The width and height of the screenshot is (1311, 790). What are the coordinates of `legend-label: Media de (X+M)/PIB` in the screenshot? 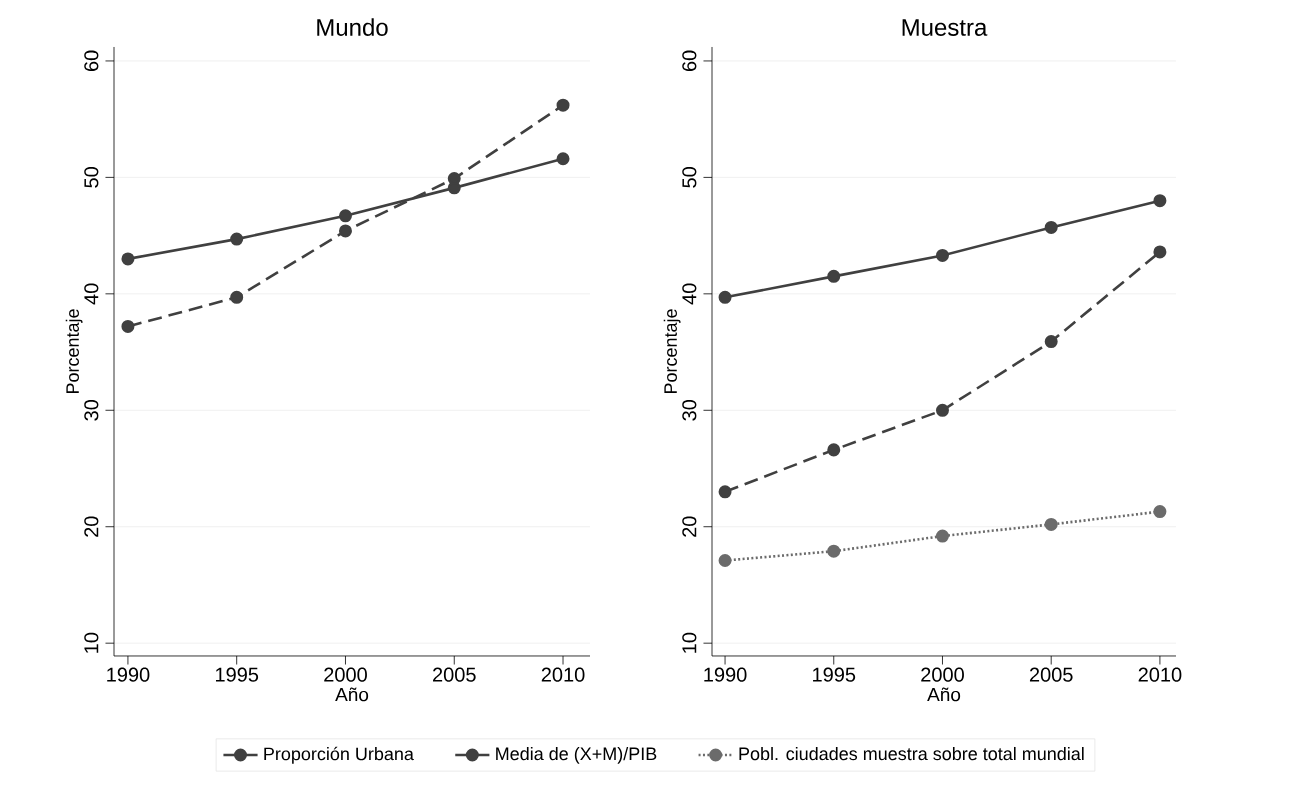 It's located at (576, 755).